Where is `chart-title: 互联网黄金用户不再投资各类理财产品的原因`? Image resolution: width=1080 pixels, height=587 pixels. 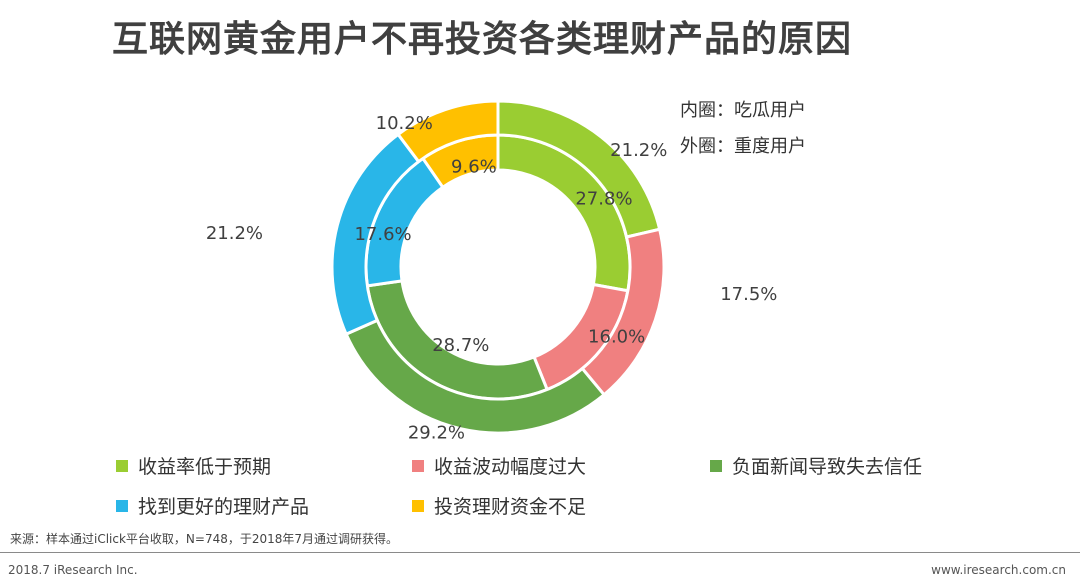 chart-title: 互联网黄金用户不再投资各类理财产品的原因 is located at coordinates (482, 39).